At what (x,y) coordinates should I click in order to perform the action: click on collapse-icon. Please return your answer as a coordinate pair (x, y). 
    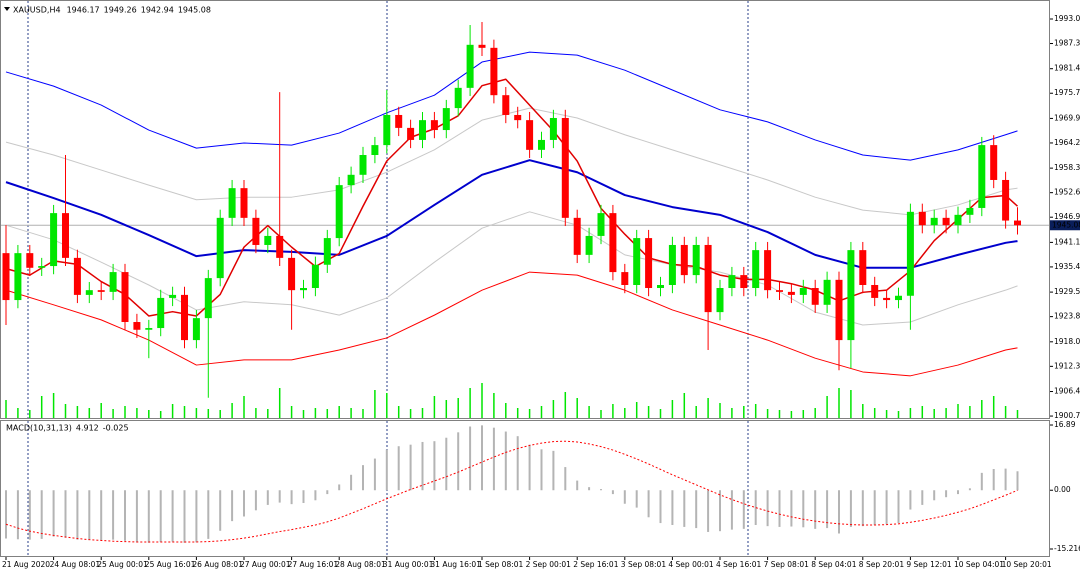
    Looking at the image, I should click on (7, 9).